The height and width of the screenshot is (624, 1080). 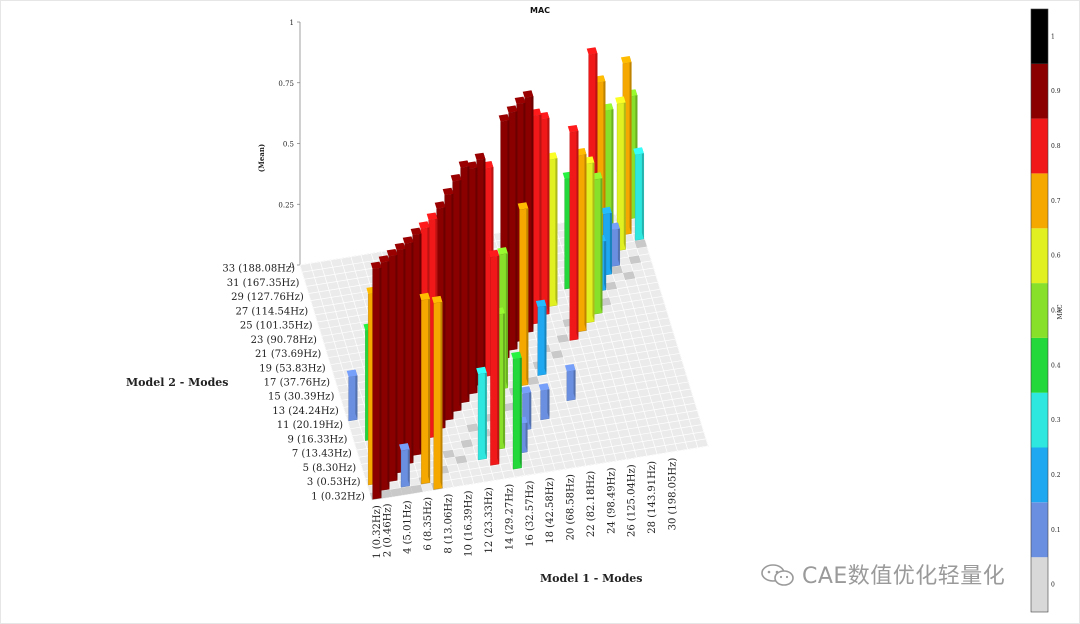 What do you see at coordinates (334, 482) in the screenshot?
I see `y-tick-label: 3 (0.53Hz)` at bounding box center [334, 482].